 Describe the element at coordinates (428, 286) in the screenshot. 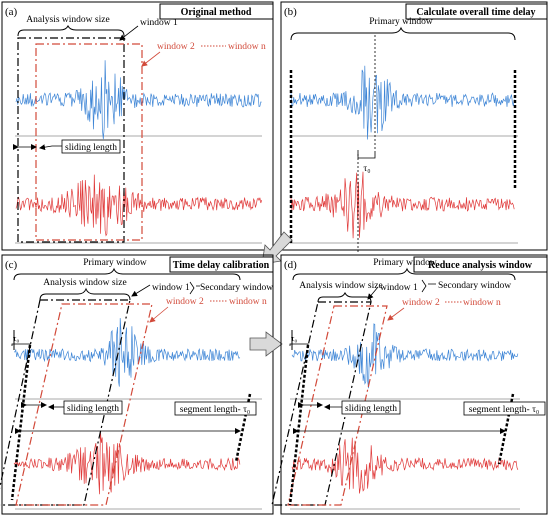

I see `panel-d-secondary-bracket` at that location.